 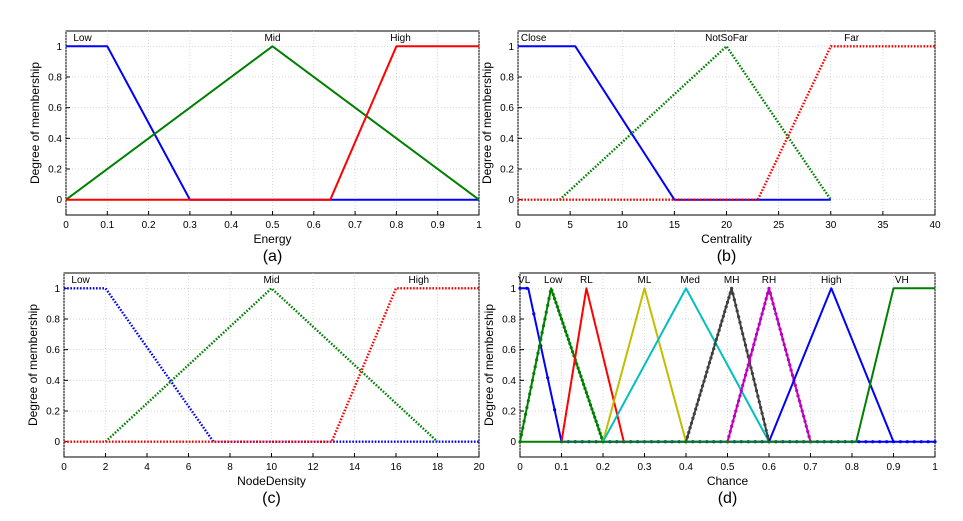 I want to click on chart-a-xtick-label: 1, so click(x=479, y=225).